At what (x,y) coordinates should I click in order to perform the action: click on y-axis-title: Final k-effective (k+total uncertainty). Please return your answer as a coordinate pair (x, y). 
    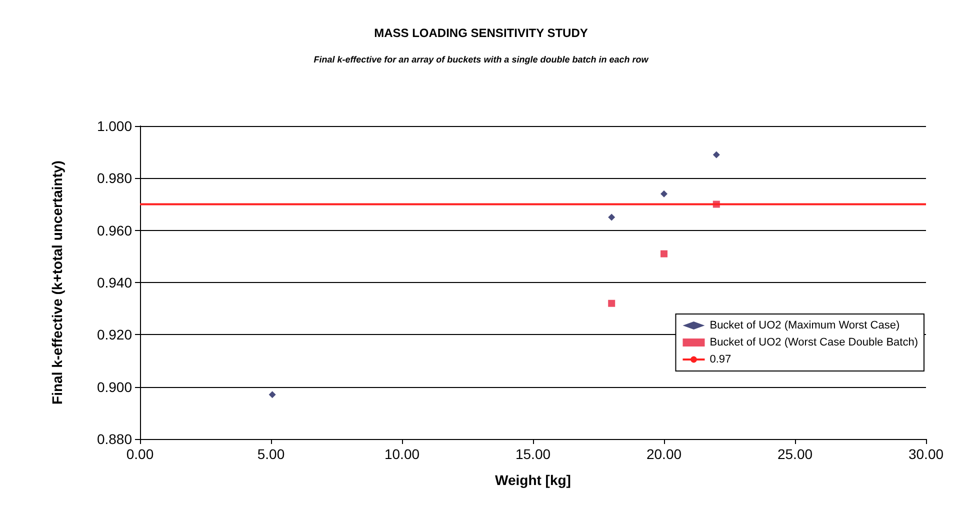
    Looking at the image, I should click on (57, 282).